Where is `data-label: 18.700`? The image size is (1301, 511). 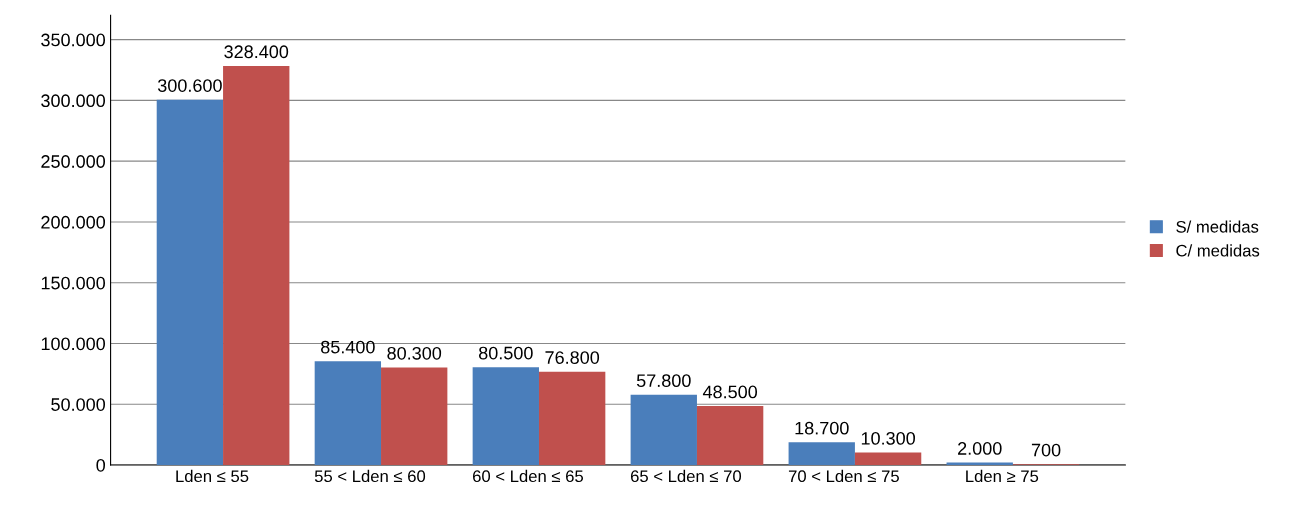
data-label: 18.700 is located at coordinates (822, 428).